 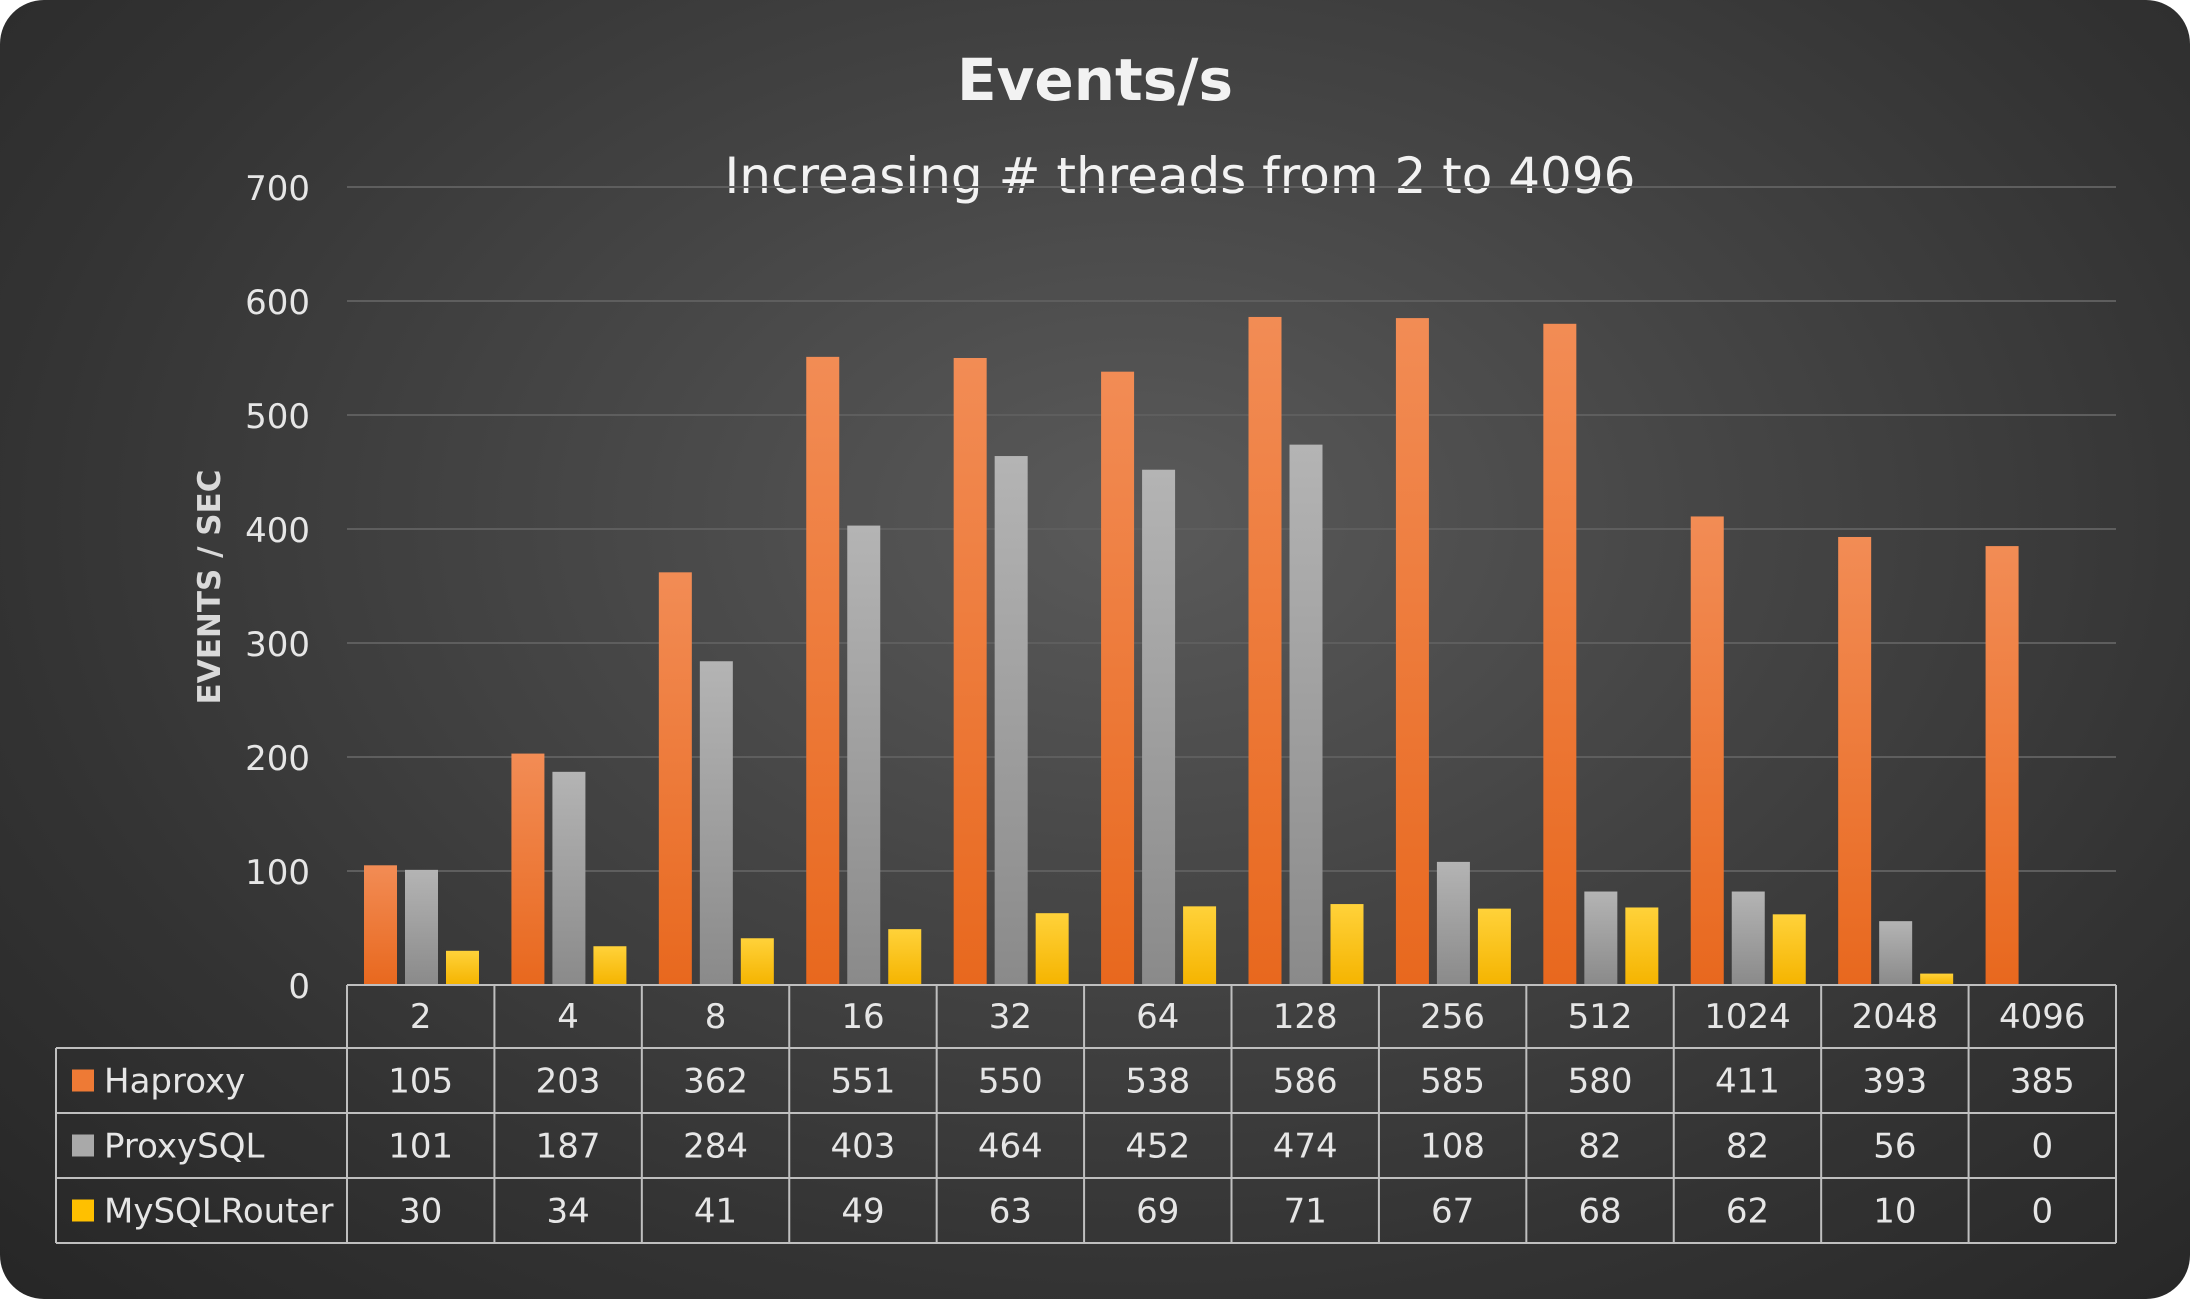 I want to click on table-cell-value: 68, so click(x=1599, y=1212).